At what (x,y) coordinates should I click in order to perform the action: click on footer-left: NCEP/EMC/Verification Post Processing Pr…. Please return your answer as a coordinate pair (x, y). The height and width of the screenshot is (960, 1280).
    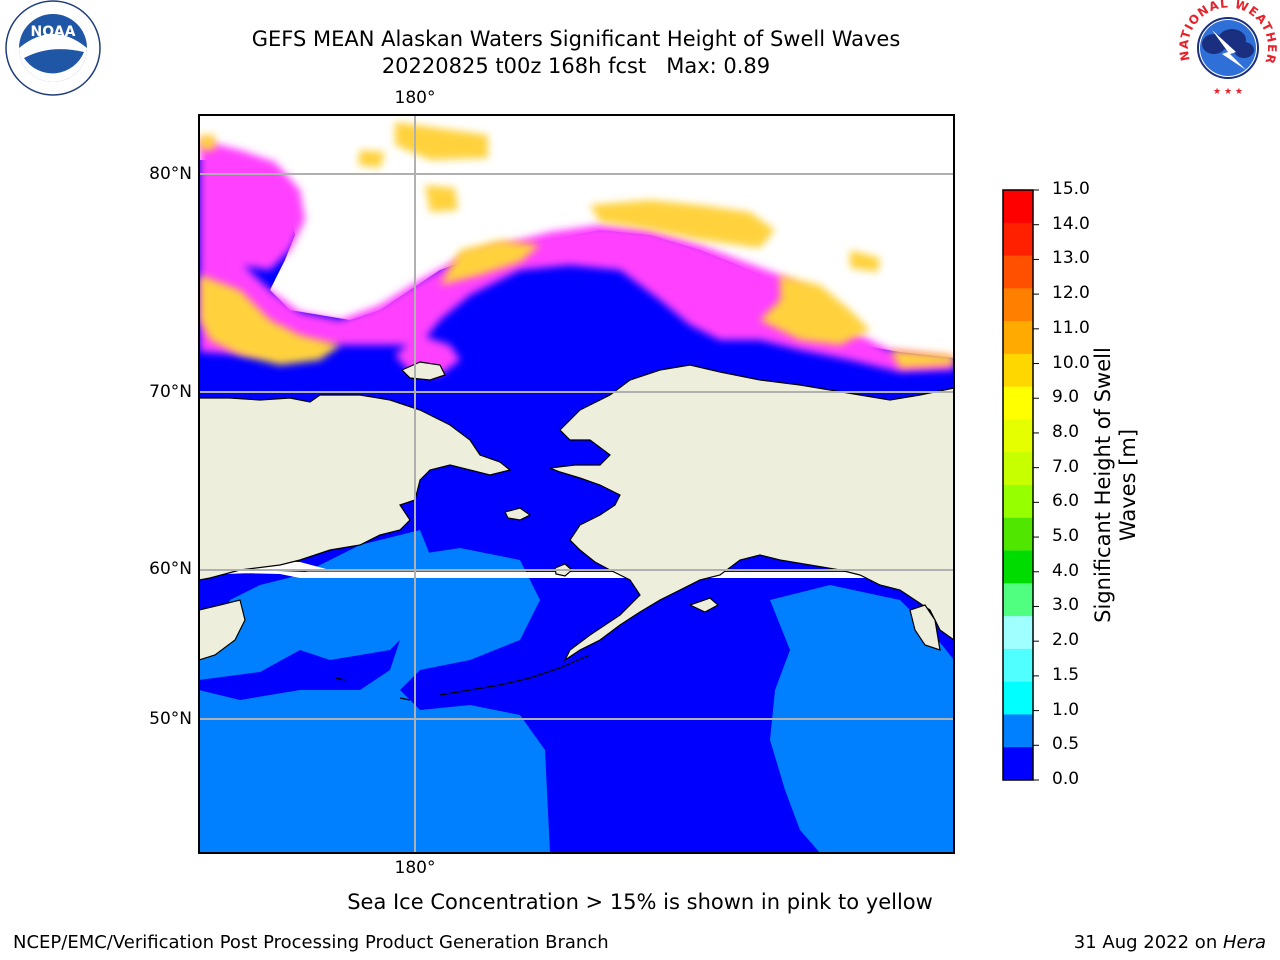
    Looking at the image, I should click on (311, 942).